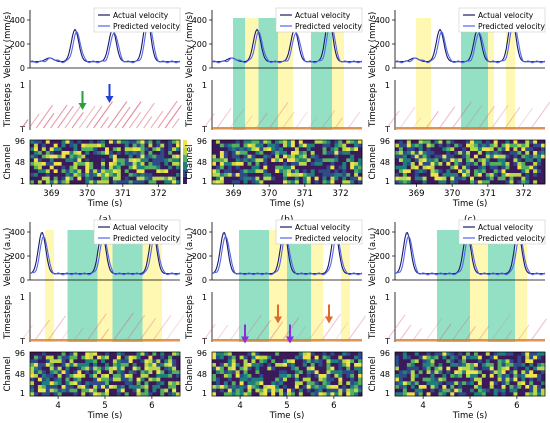 The height and width of the screenshot is (423, 550). Describe the element at coordinates (204, 68) in the screenshot. I see `velocity-tick-label: 0` at that location.